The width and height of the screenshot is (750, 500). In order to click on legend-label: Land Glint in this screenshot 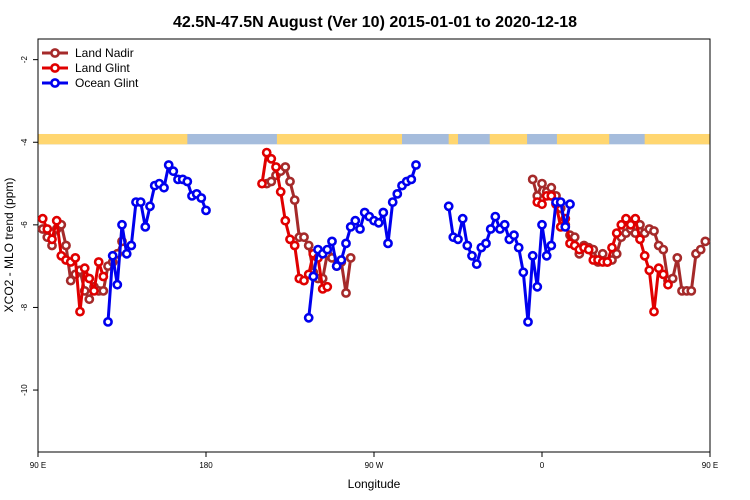, I will do `click(102, 68)`.